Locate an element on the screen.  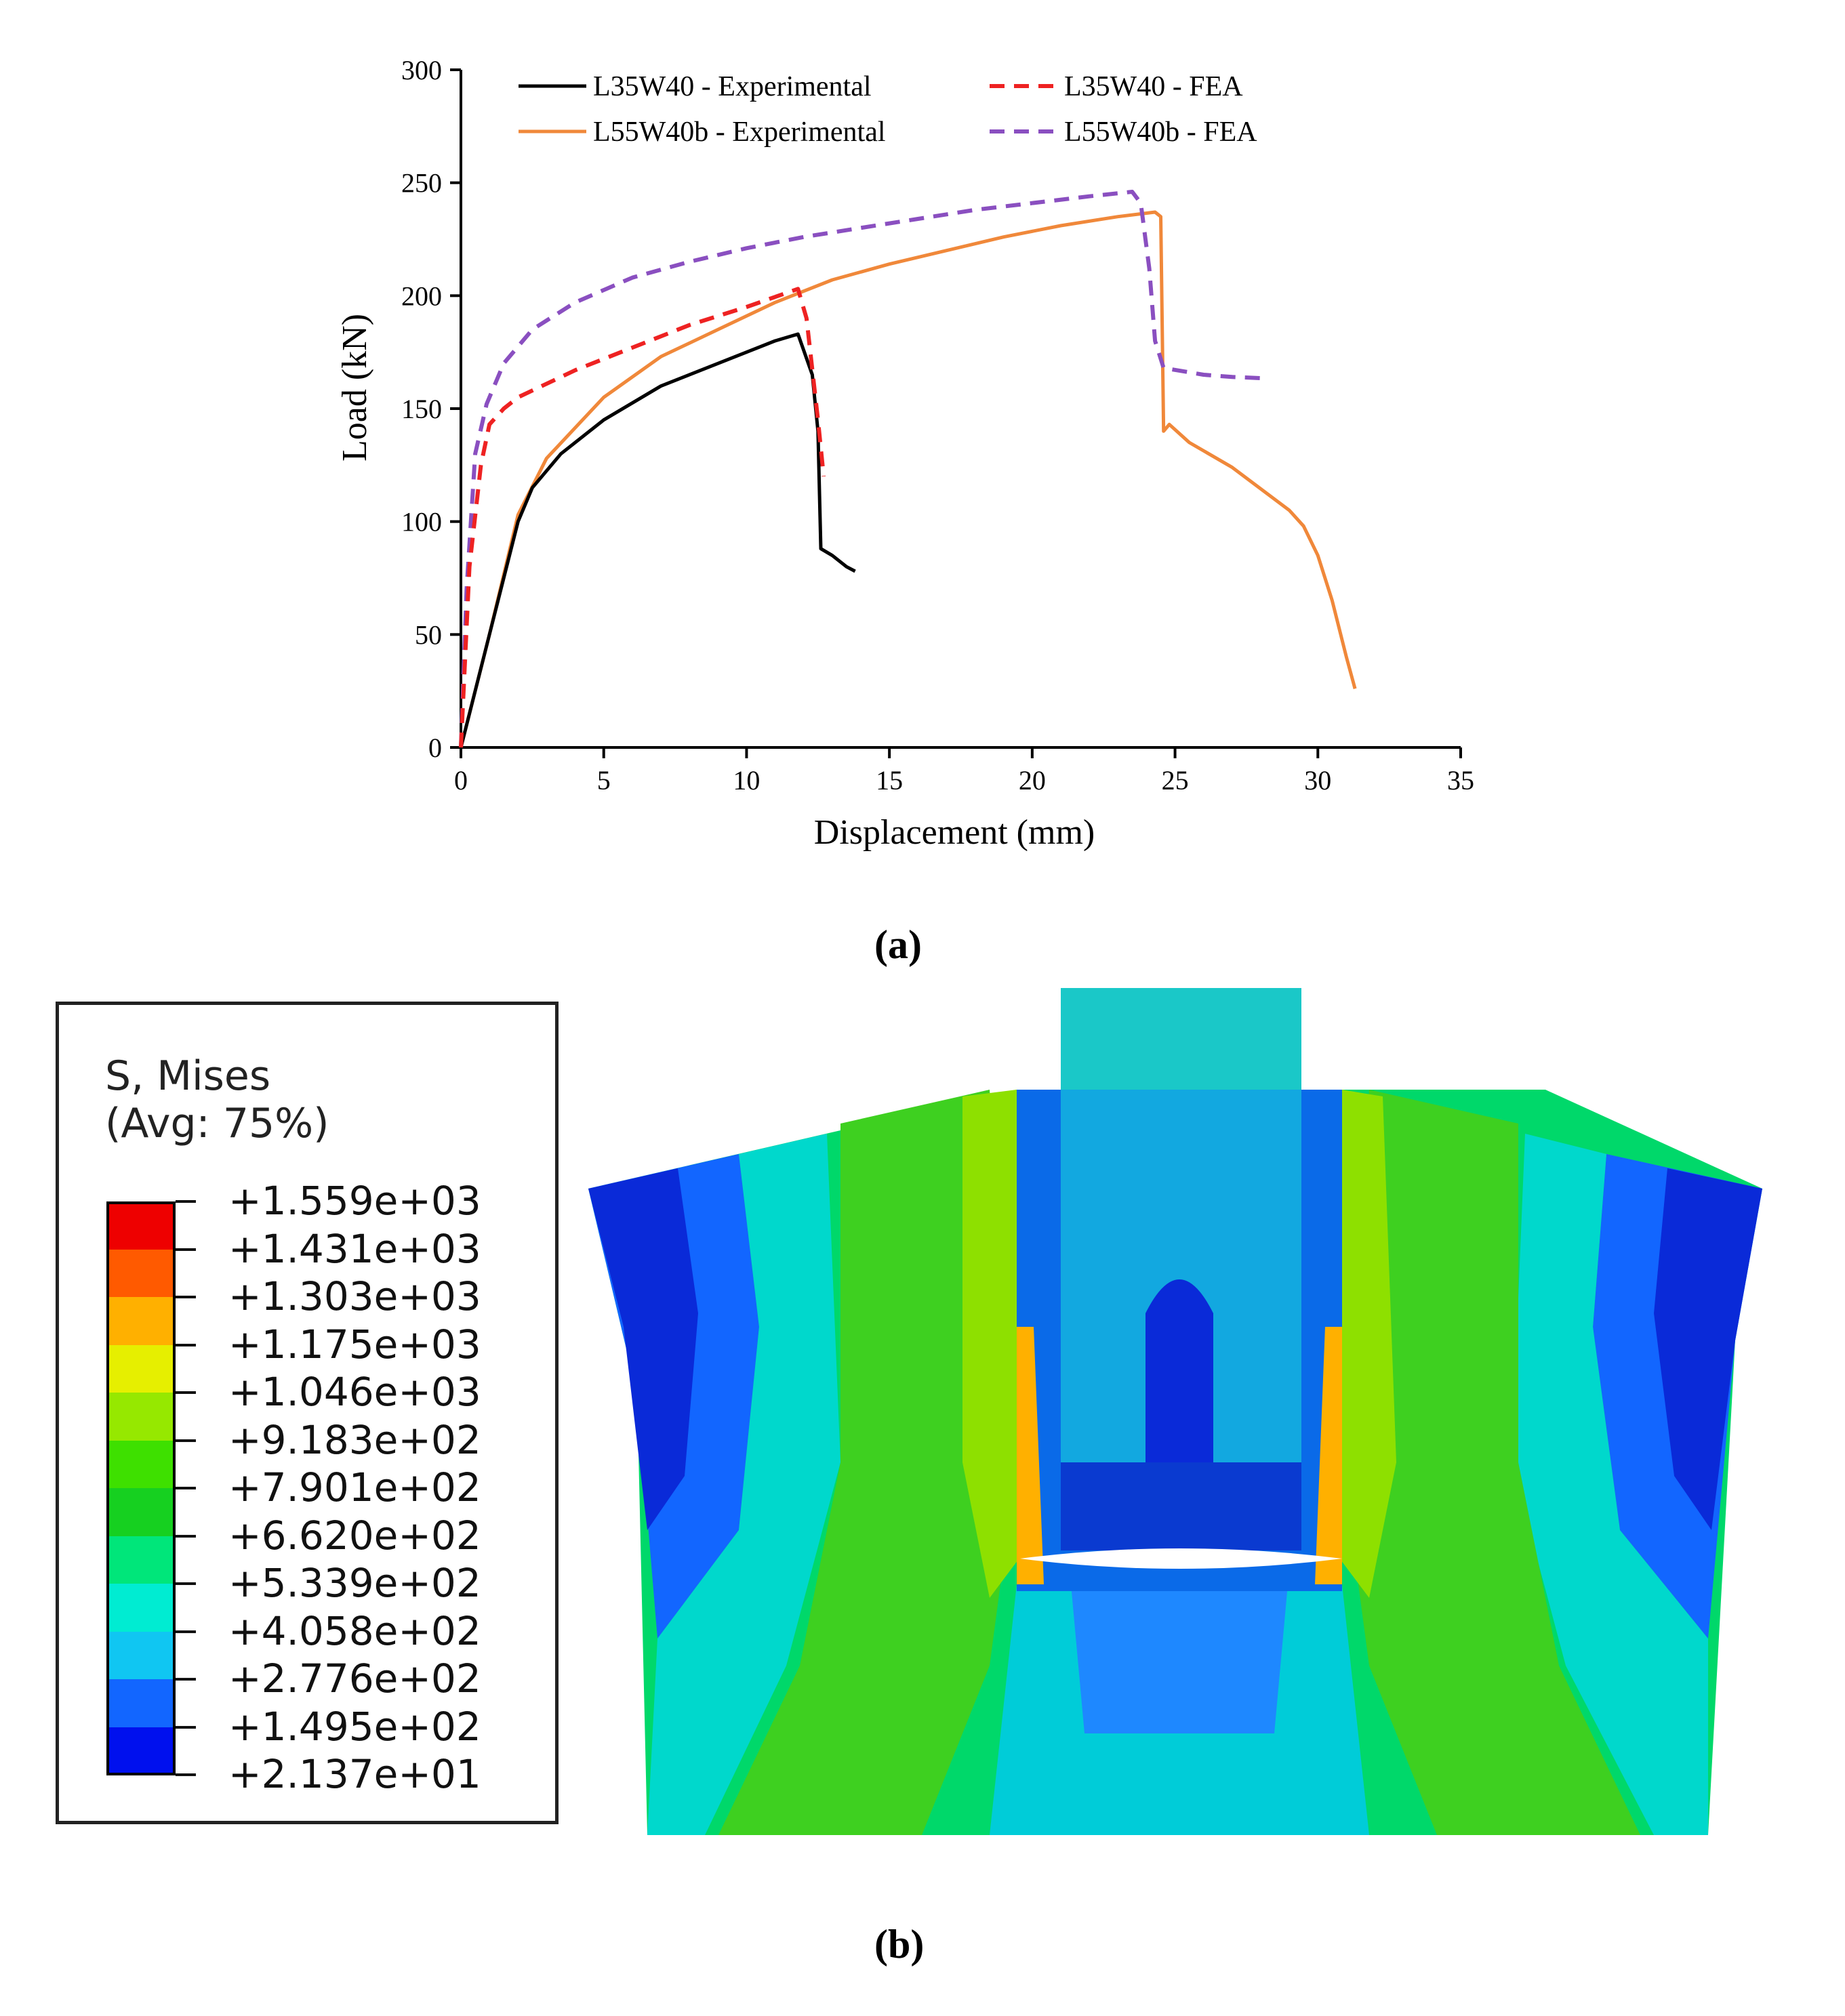
x-axis-label: Displacement (mm) is located at coordinates (954, 832).